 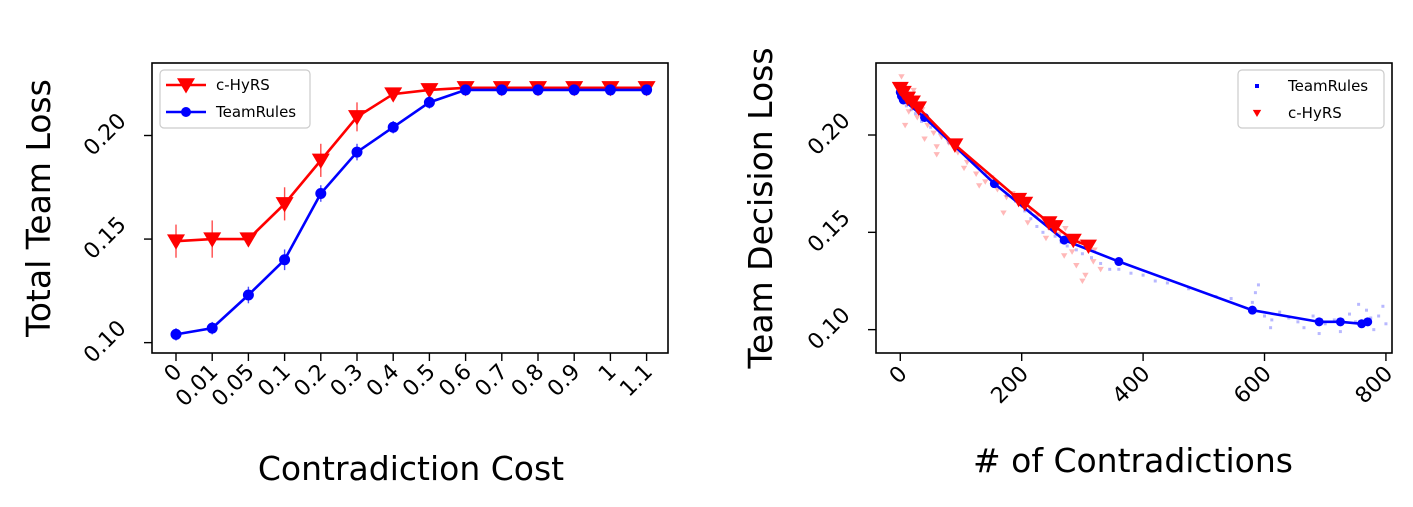 I want to click on left-legend-label-chyrs: c-HyRS, so click(x=243, y=85).